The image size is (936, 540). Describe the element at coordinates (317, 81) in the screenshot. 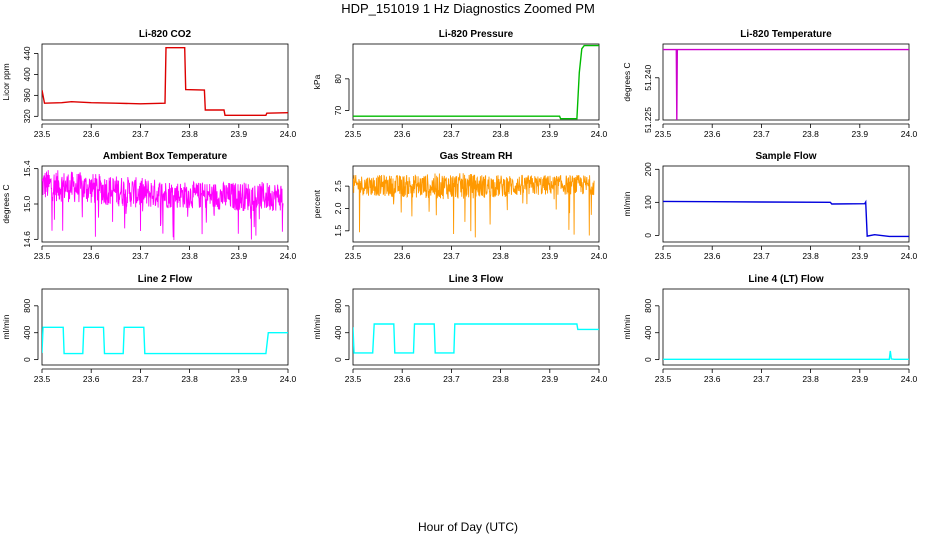

I see `y-axis-label: kPa` at that location.